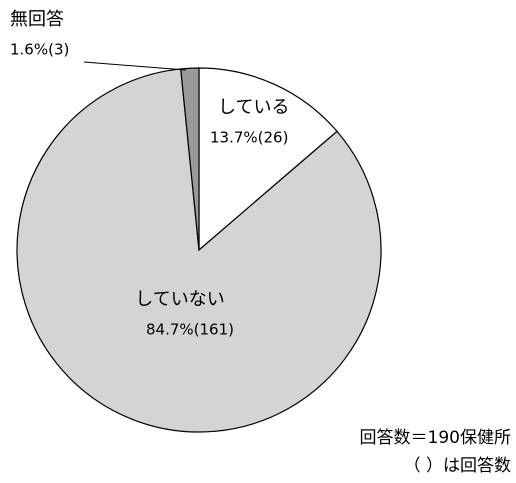  I want to click on slice-label: している, so click(253, 107).